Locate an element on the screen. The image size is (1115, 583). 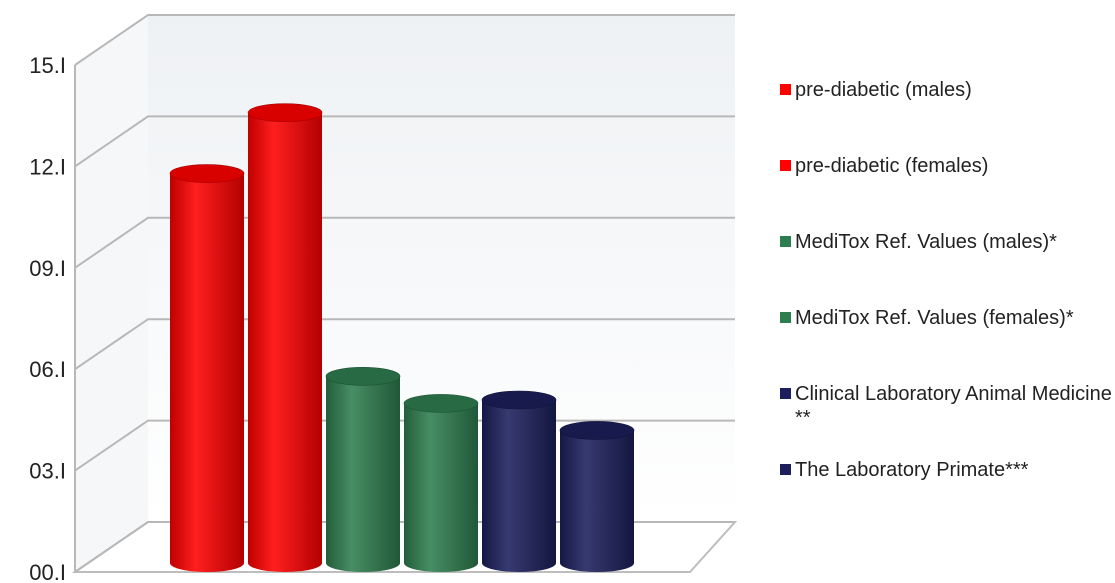
legend-label: MediTox Ref. Values (males)* is located at coordinates (926, 242).